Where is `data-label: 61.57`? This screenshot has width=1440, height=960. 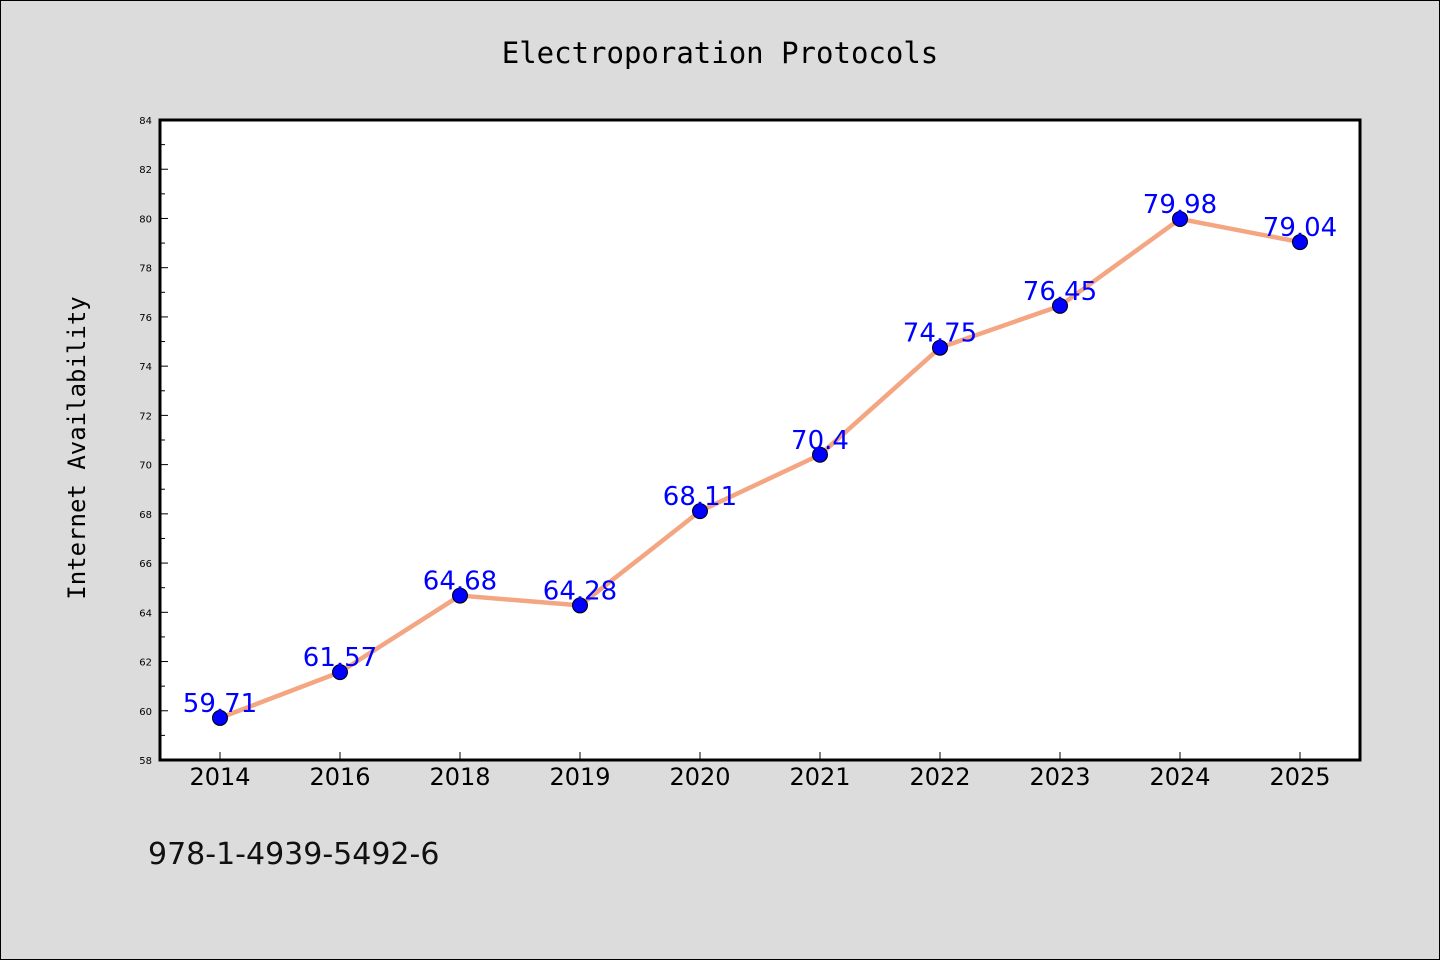
data-label: 61.57 is located at coordinates (340, 658).